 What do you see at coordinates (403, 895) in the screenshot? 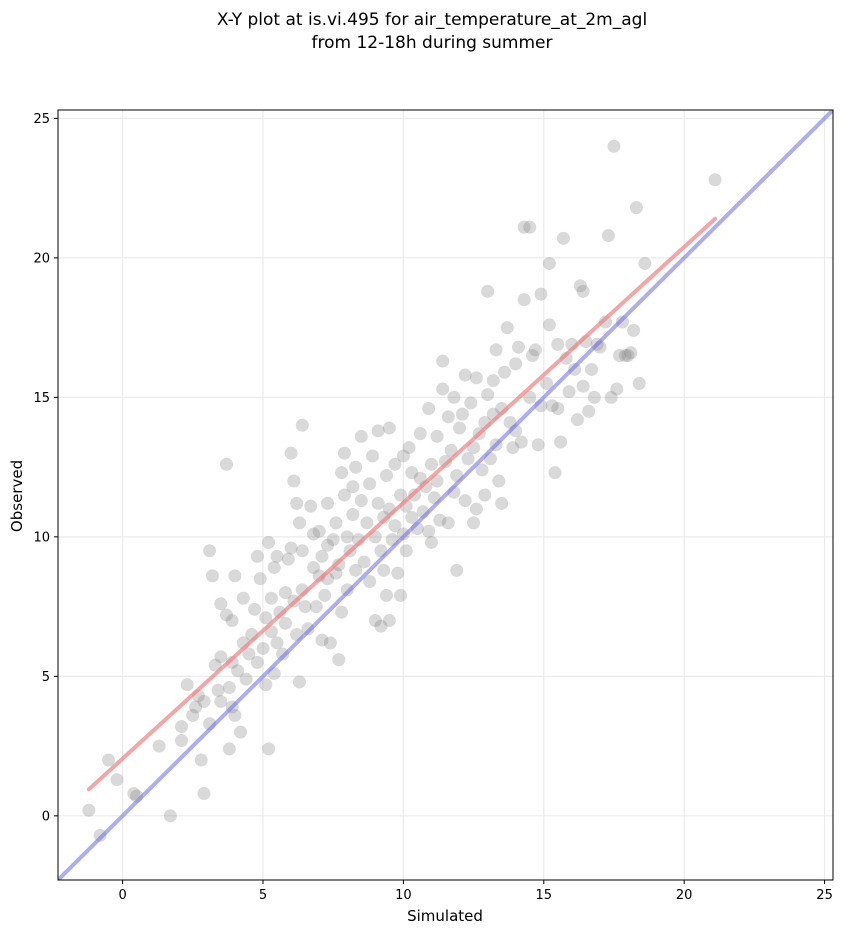
I see `x-tick-label: 10` at bounding box center [403, 895].